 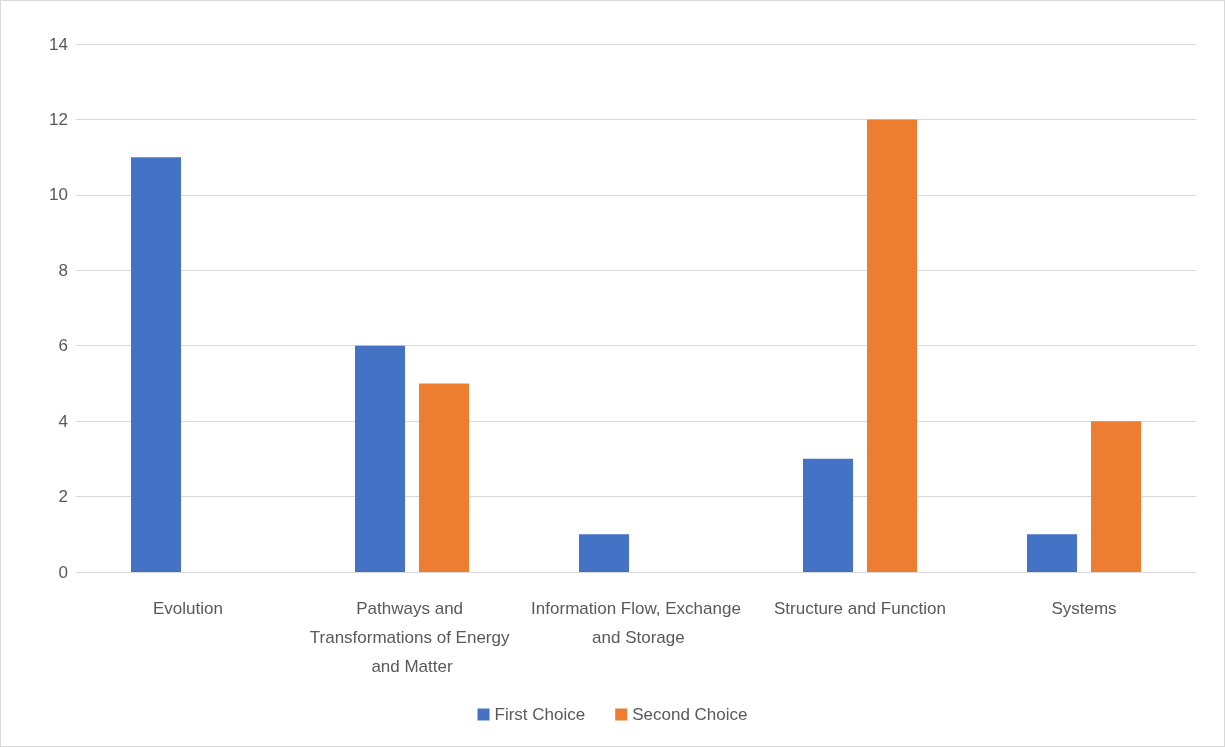 What do you see at coordinates (58, 195) in the screenshot?
I see `y-tick-label: 10` at bounding box center [58, 195].